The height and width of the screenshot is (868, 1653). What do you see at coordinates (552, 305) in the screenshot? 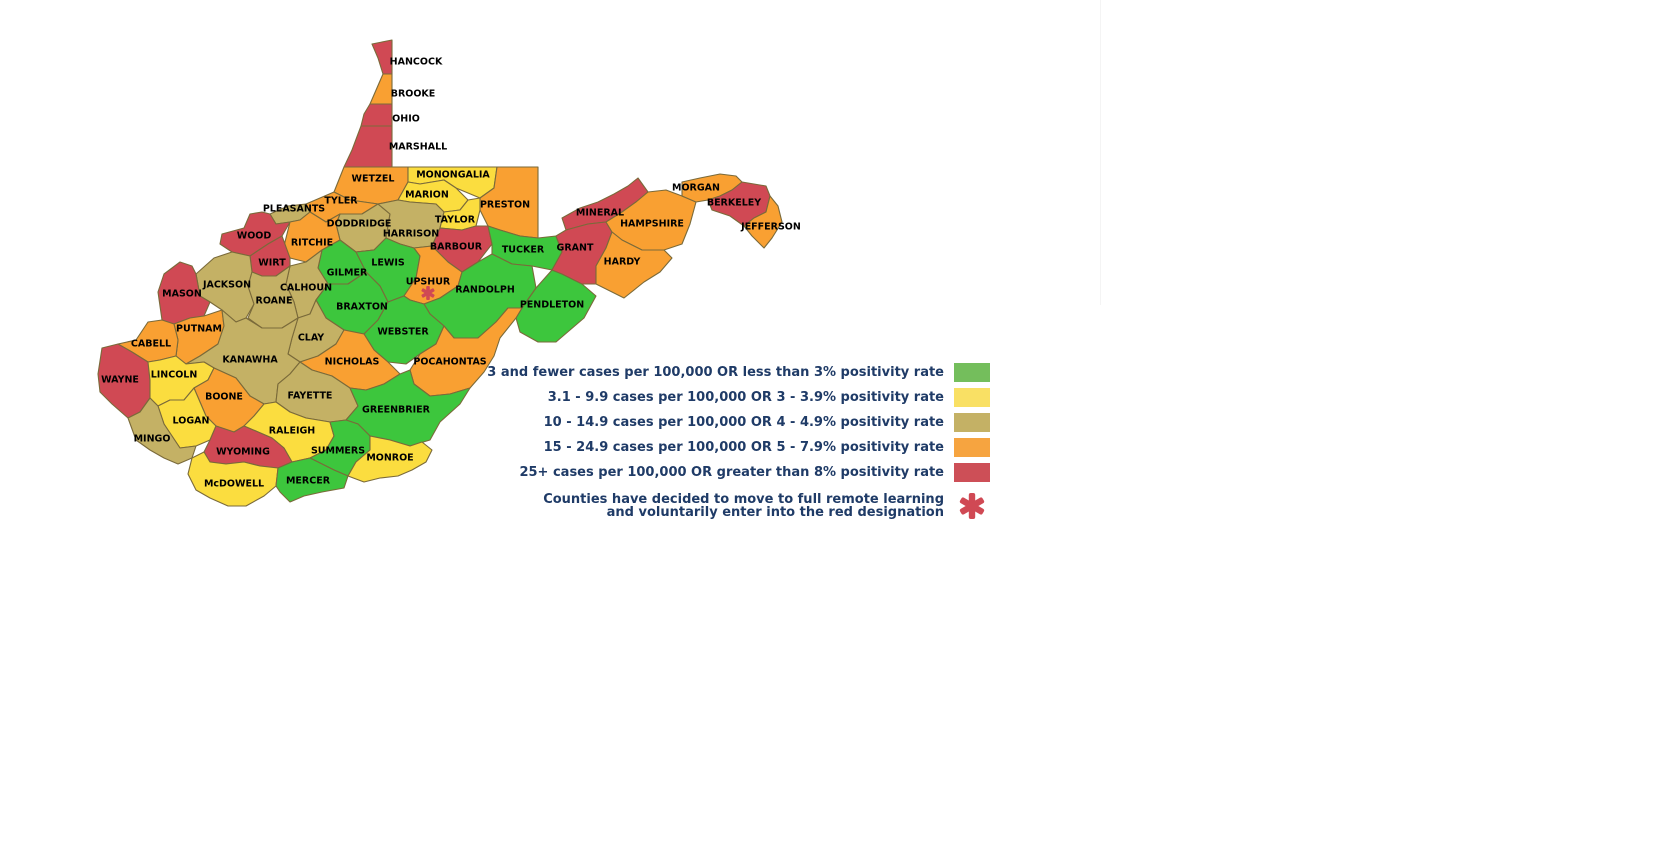
I see `county-label-pendleton: PENDLETON` at bounding box center [552, 305].